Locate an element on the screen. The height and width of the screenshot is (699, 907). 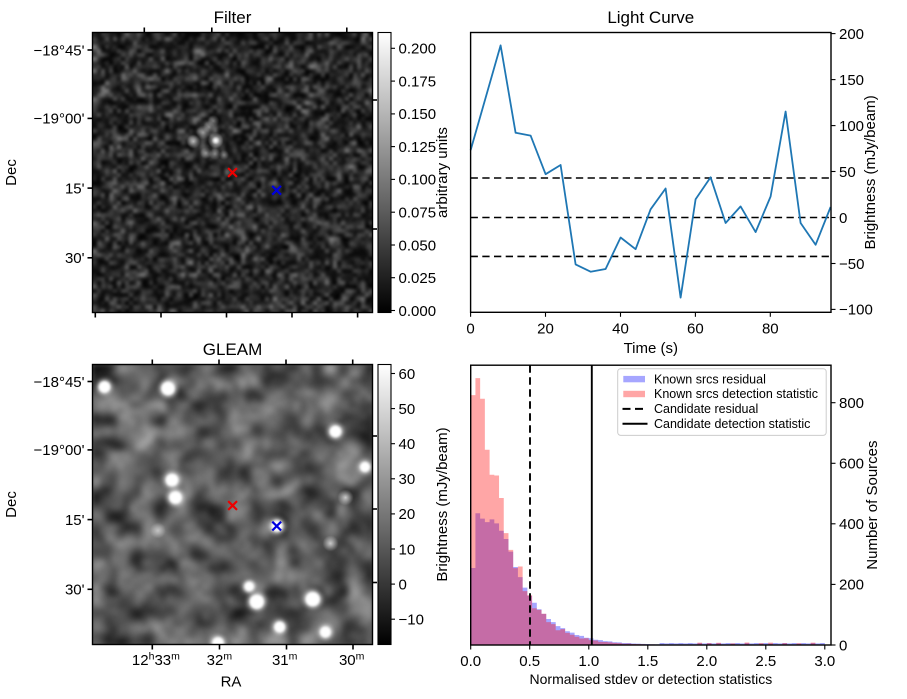
svg-text: 2.0 is located at coordinates (706, 661).